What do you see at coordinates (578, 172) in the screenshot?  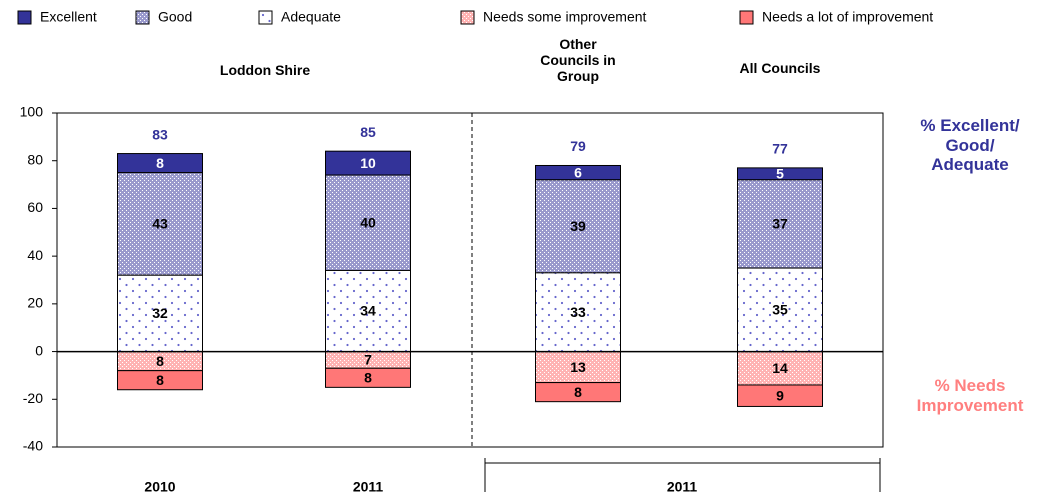 I see `data-label: 6` at bounding box center [578, 172].